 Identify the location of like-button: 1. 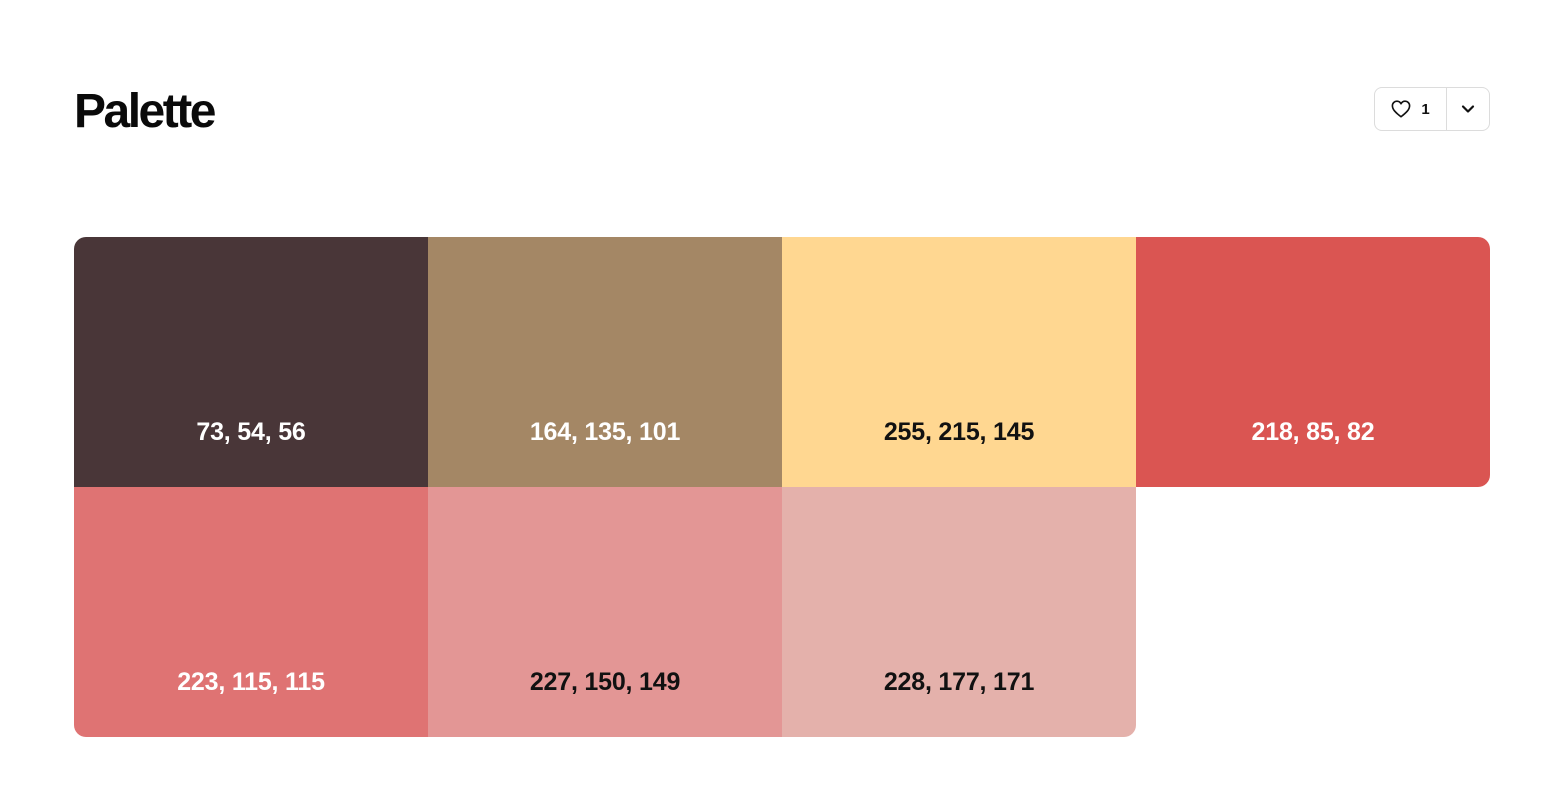
(1411, 109).